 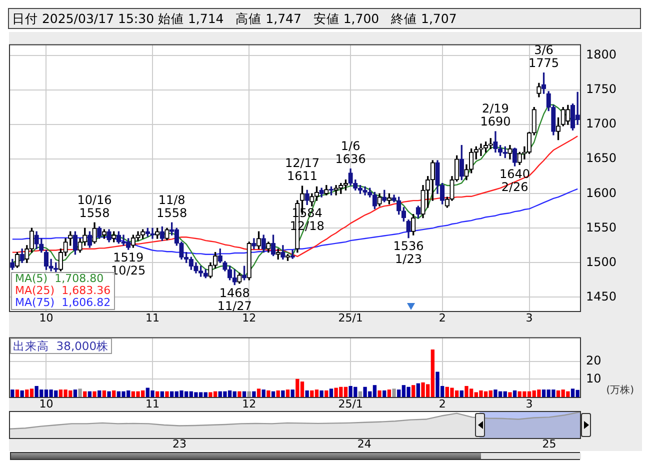 What do you see at coordinates (594, 378) in the screenshot?
I see `y-tick-label: 10` at bounding box center [594, 378].